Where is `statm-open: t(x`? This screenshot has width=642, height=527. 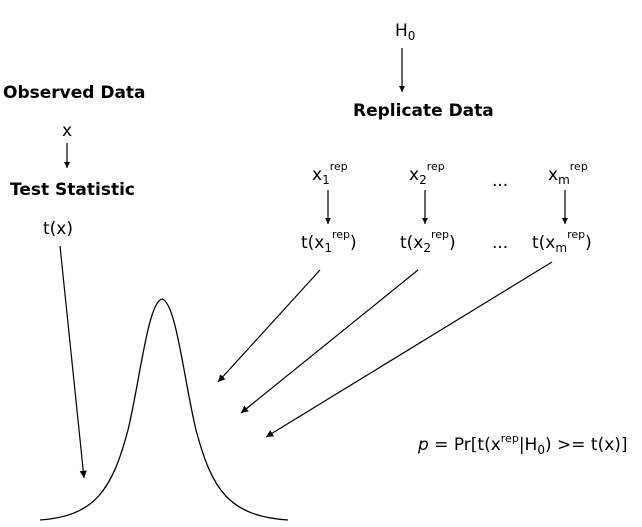
statm-open: t(x is located at coordinates (543, 243).